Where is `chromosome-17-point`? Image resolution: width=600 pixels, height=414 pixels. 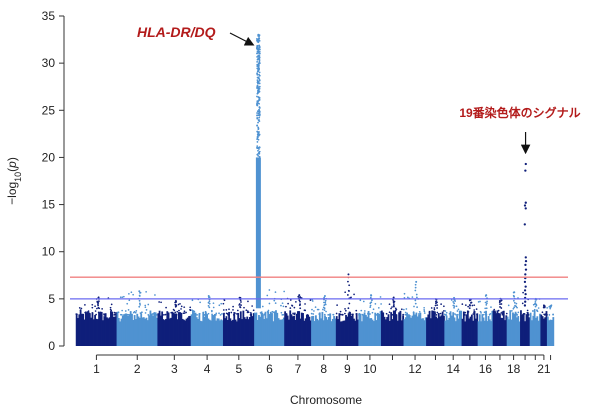
chromosome-17-point is located at coordinates (498, 314).